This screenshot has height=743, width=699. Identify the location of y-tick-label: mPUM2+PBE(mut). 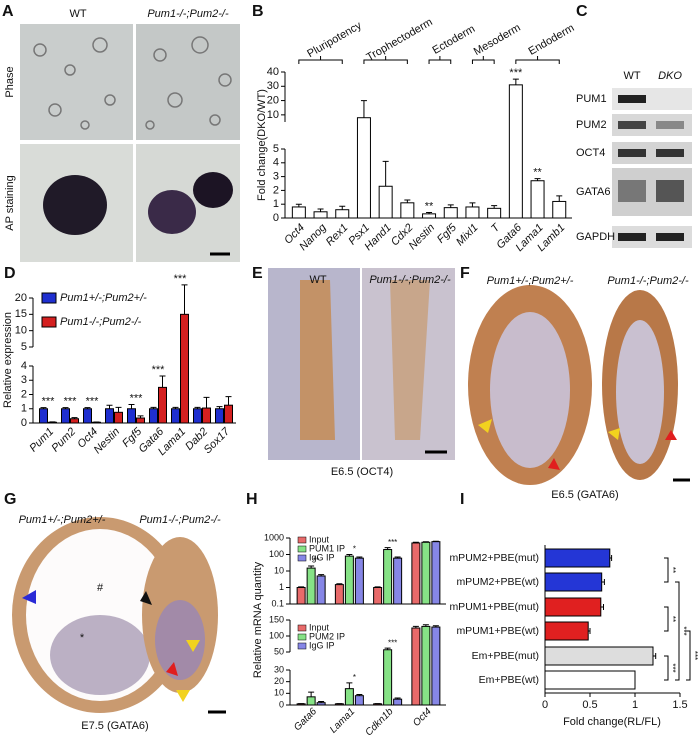
(494, 558).